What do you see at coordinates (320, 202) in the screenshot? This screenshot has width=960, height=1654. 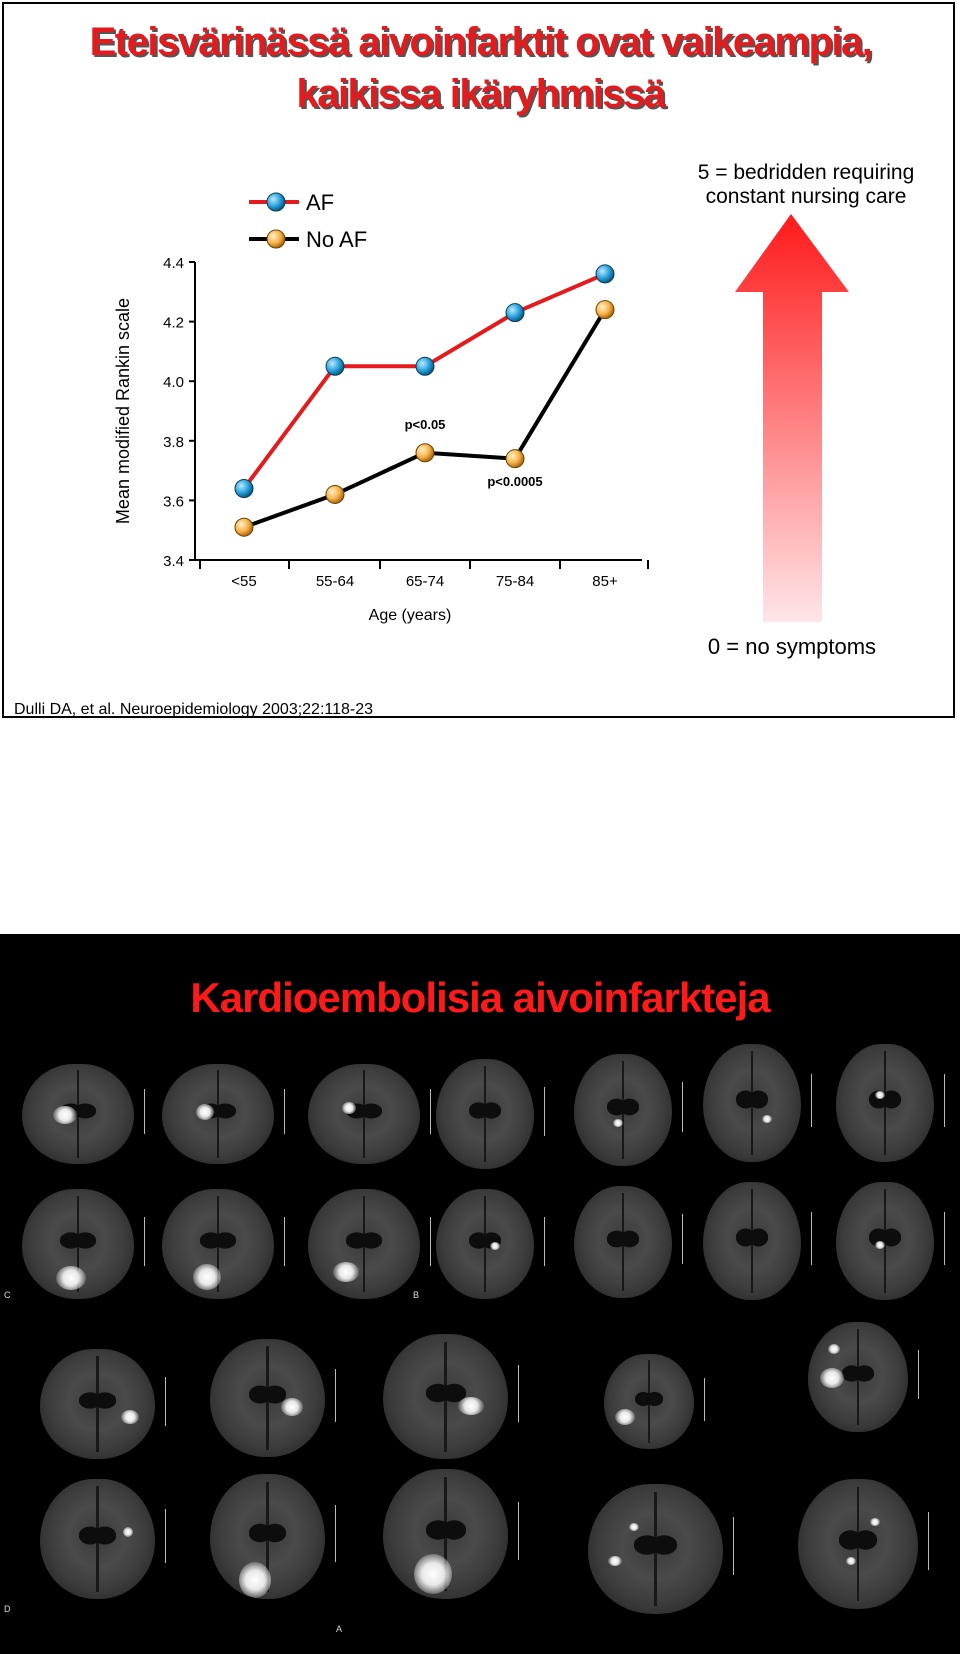 I see `legend-af-label: AF` at bounding box center [320, 202].